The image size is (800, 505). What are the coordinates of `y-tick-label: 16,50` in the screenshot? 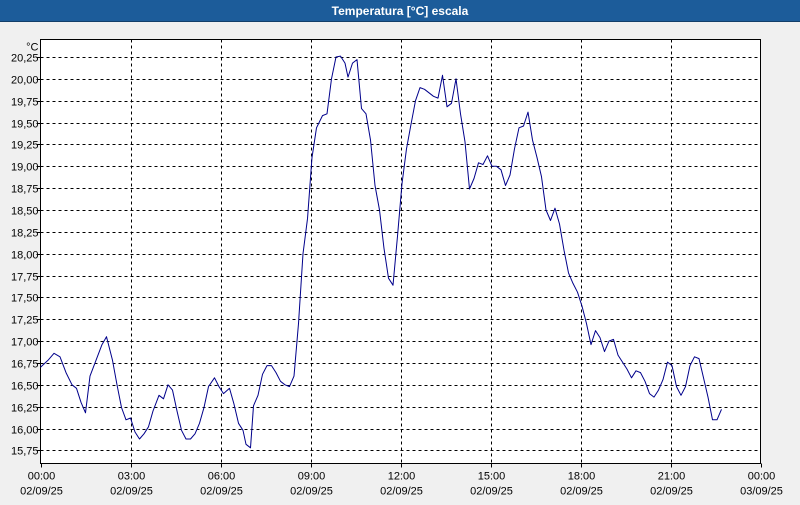 It's located at (25, 387).